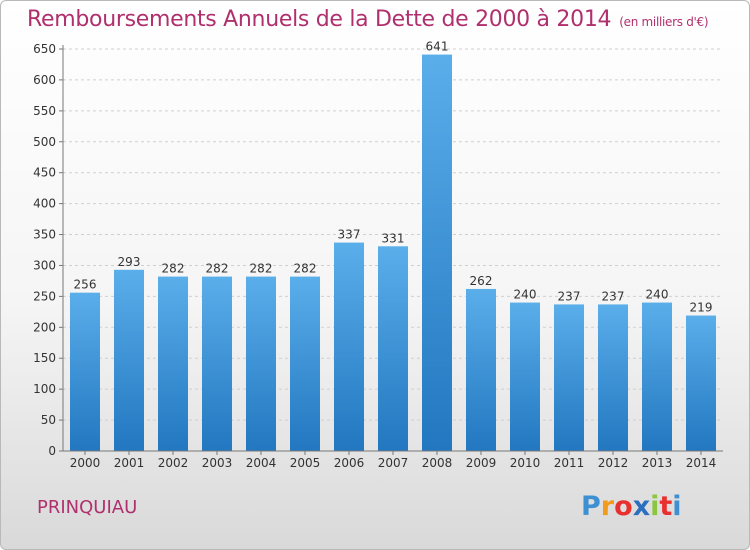 This screenshot has width=750, height=550. I want to click on x-tick-label: 2012, so click(613, 463).